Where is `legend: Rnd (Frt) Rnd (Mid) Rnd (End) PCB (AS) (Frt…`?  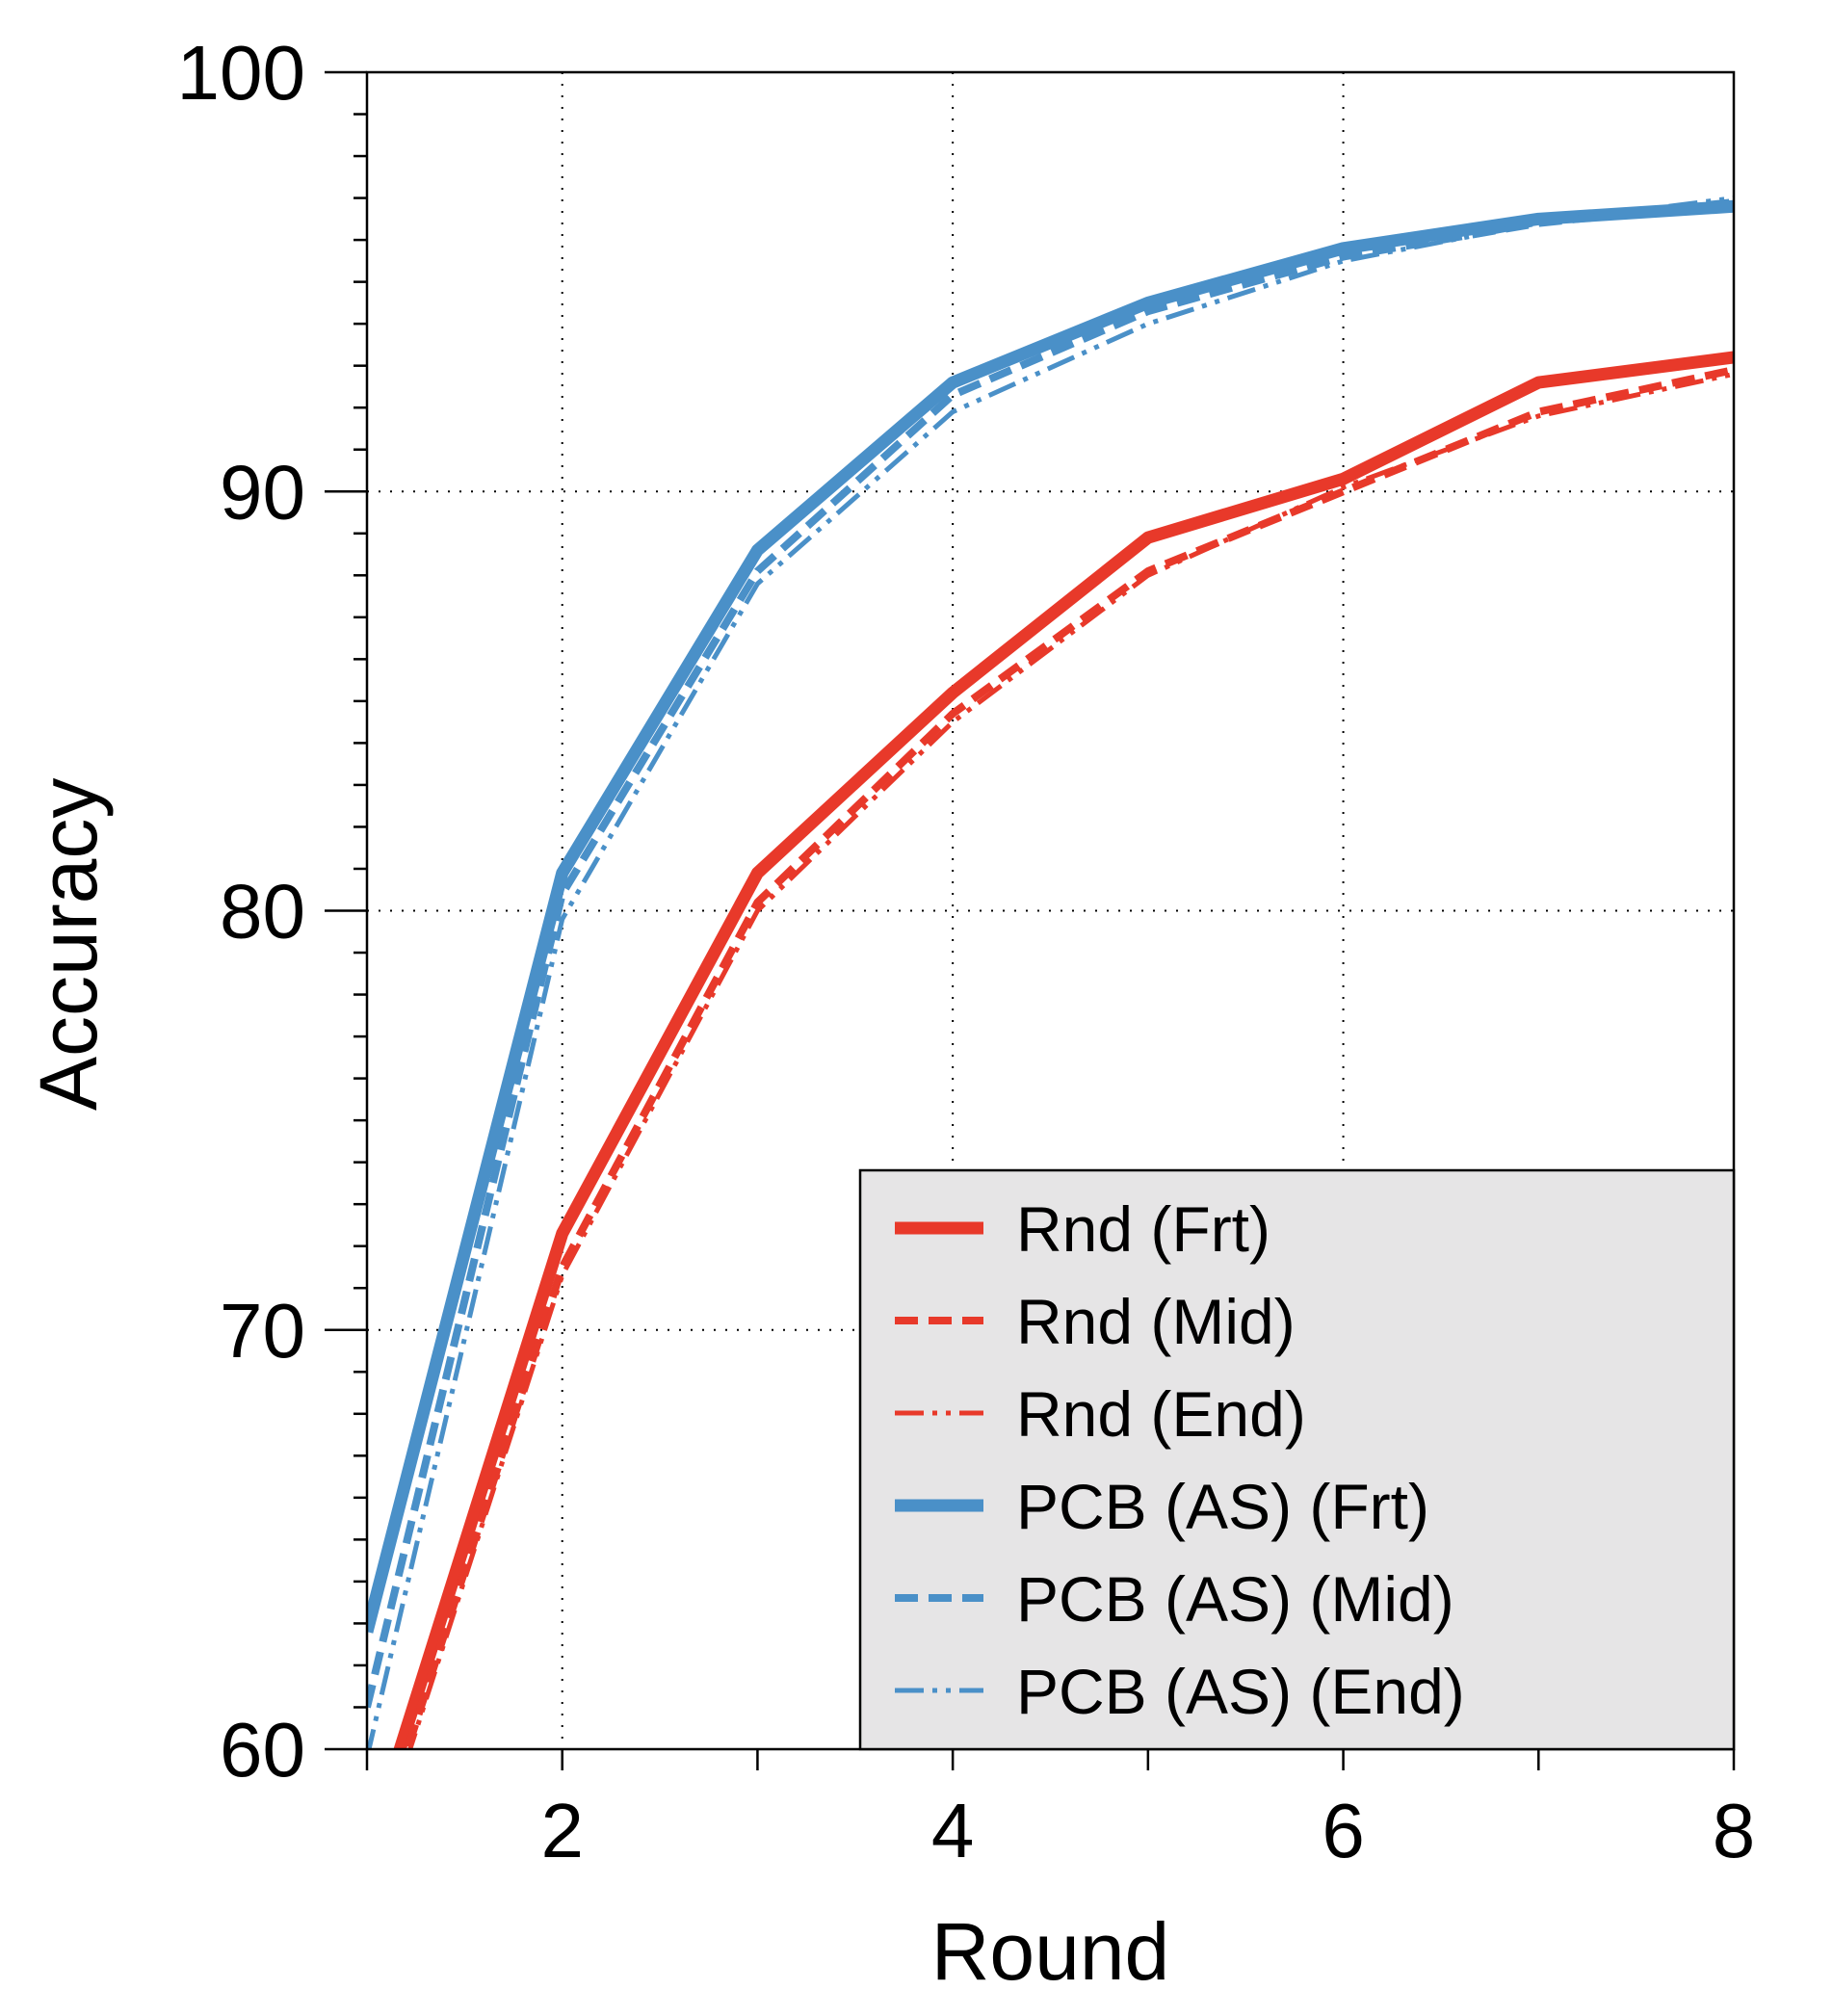
legend: Rnd (Frt) Rnd (Mid) Rnd (End) PCB (AS) (Frt… is located at coordinates (1297, 1459).